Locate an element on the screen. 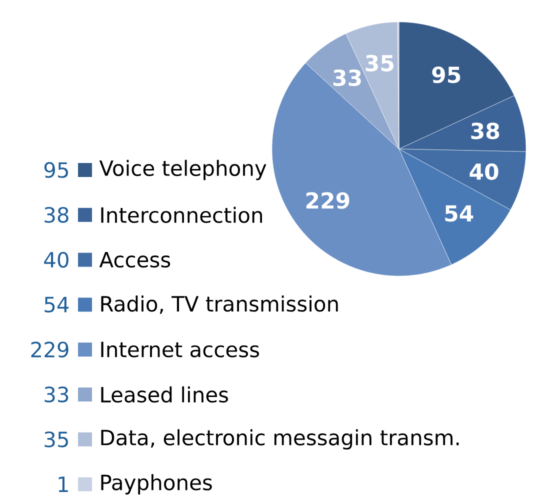 The width and height of the screenshot is (544, 497). text: 33 is located at coordinates (56, 394).